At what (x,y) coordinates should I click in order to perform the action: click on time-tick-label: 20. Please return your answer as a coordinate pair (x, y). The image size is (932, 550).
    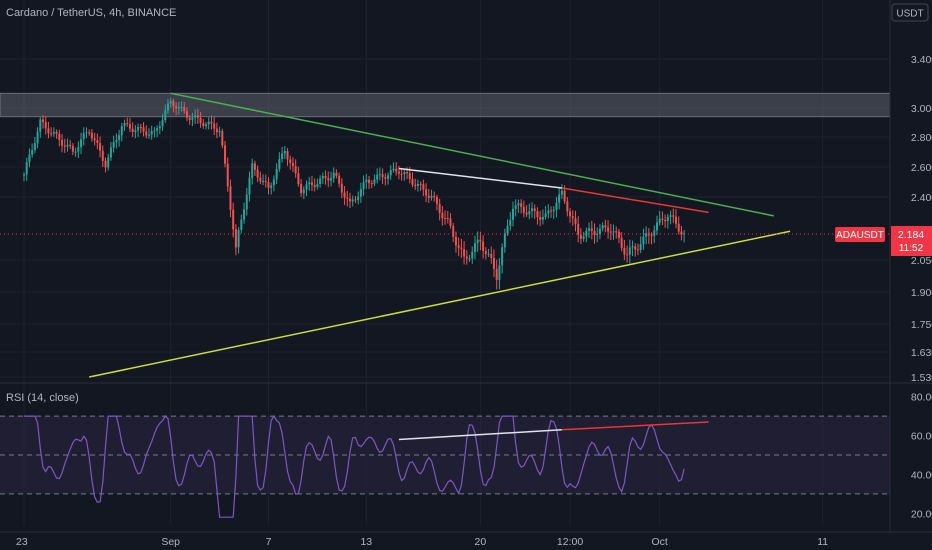
    Looking at the image, I should click on (481, 542).